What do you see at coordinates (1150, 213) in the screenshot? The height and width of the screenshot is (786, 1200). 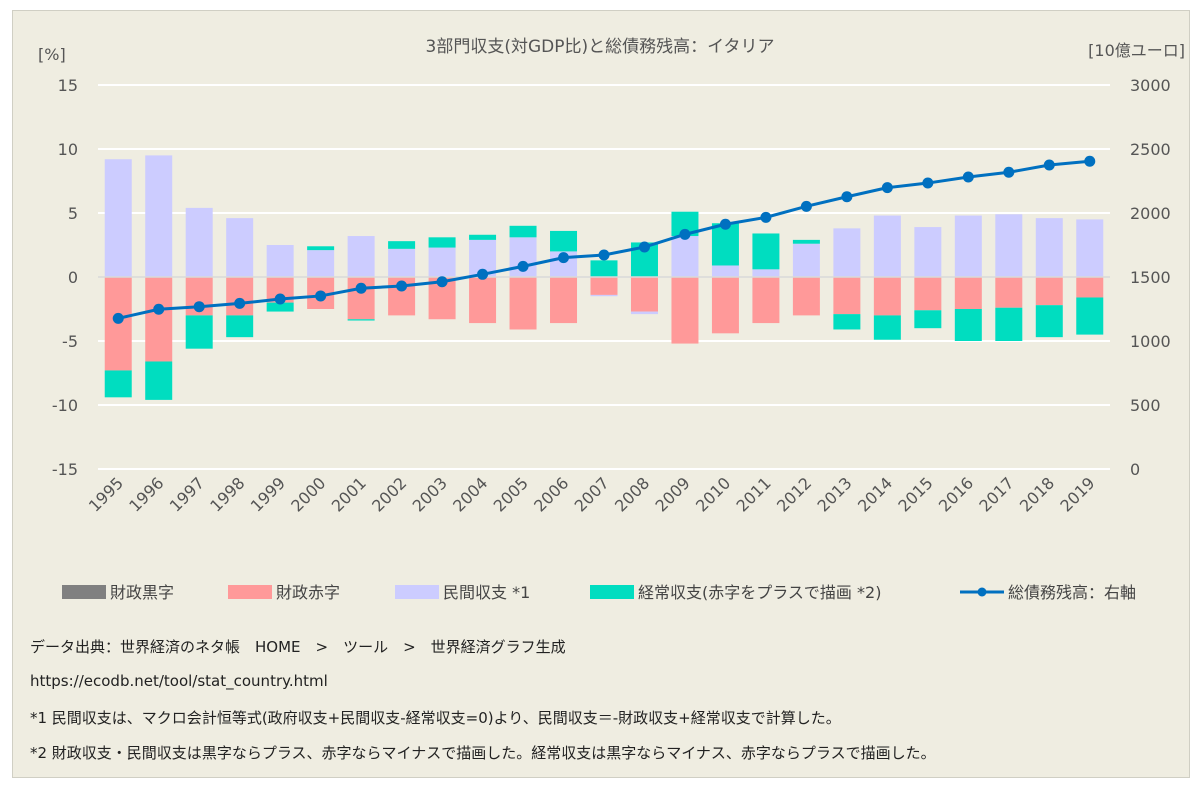 I see `y2-tick-label: 2000` at bounding box center [1150, 213].